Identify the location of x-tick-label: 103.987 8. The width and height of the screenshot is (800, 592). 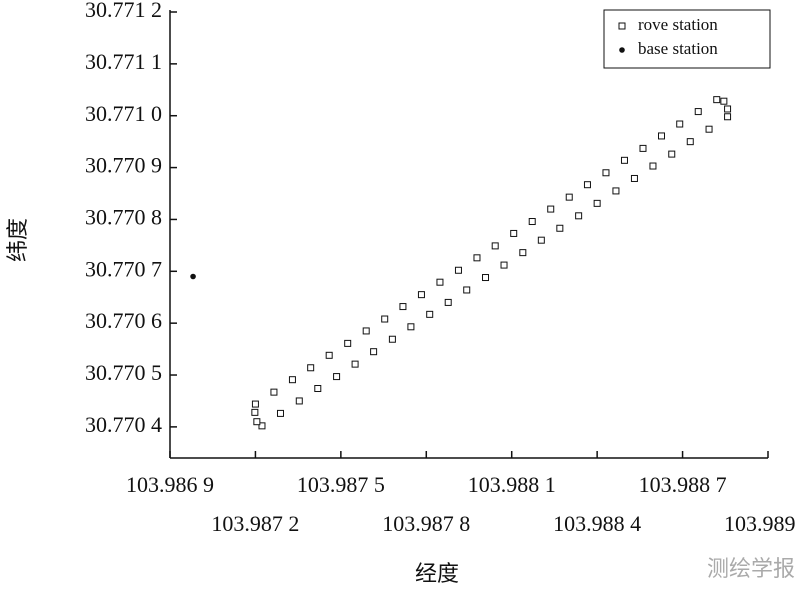
(426, 523).